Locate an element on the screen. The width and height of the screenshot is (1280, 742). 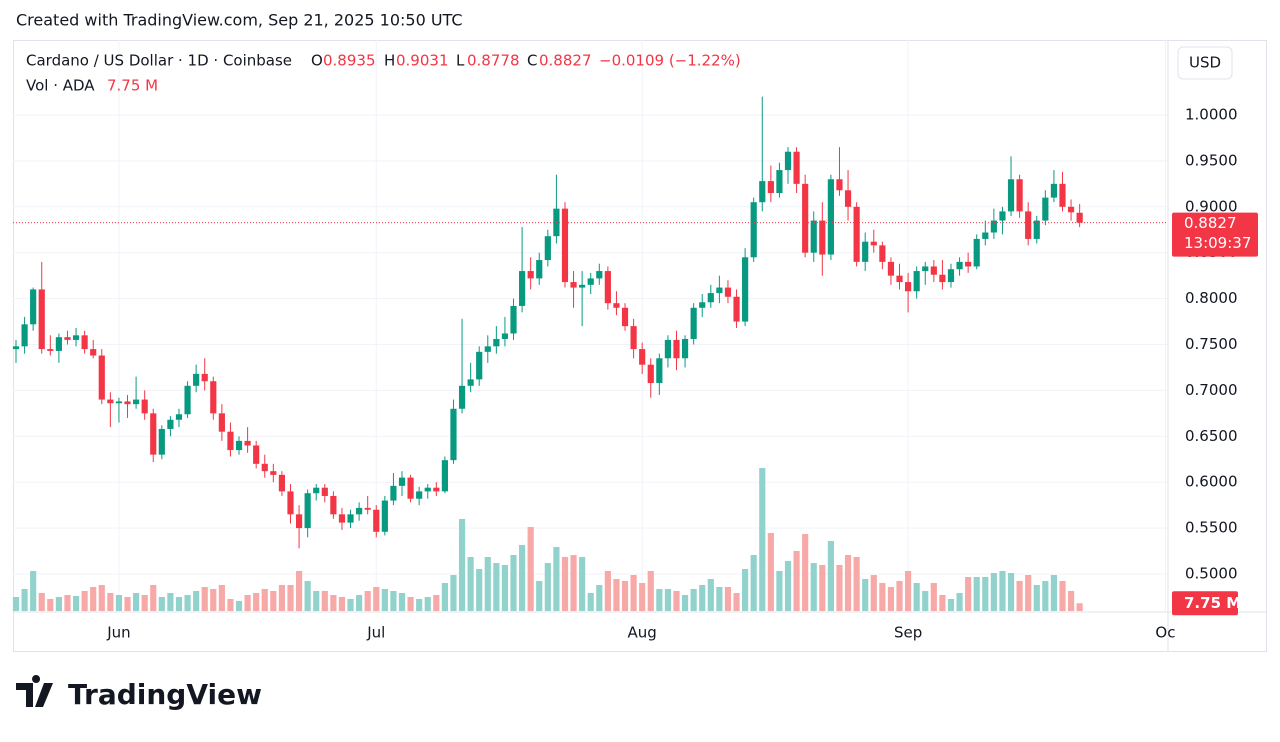
currency: USD is located at coordinates (1205, 63).